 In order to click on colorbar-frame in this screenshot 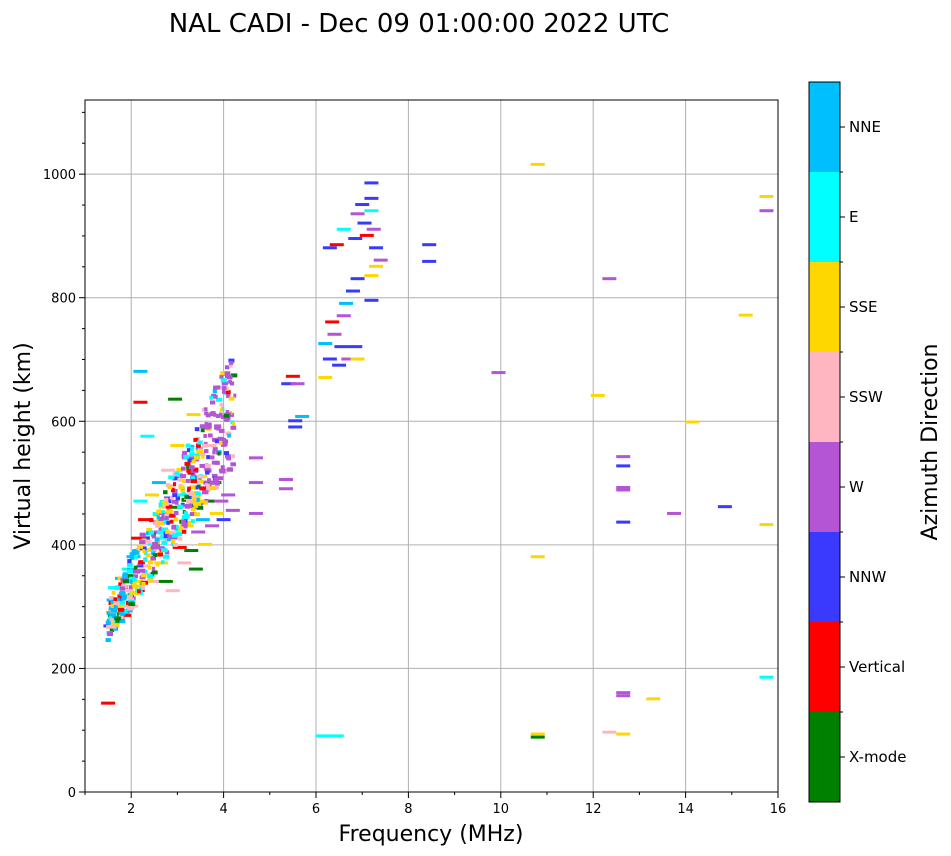, I will do `click(824, 442)`.